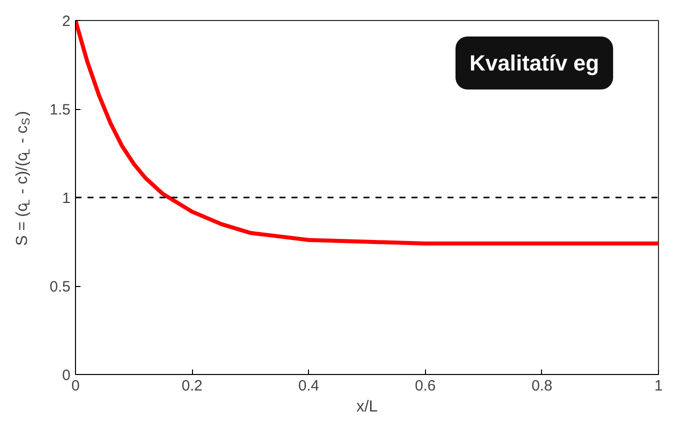 This screenshot has height=424, width=683. Describe the element at coordinates (23, 178) in the screenshot. I see `y-axis-title: S = (cL - c)/(cL - cS)` at that location.